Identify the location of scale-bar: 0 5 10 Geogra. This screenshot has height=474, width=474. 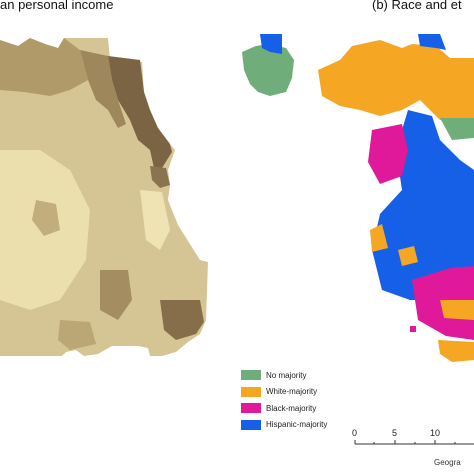
(413, 448).